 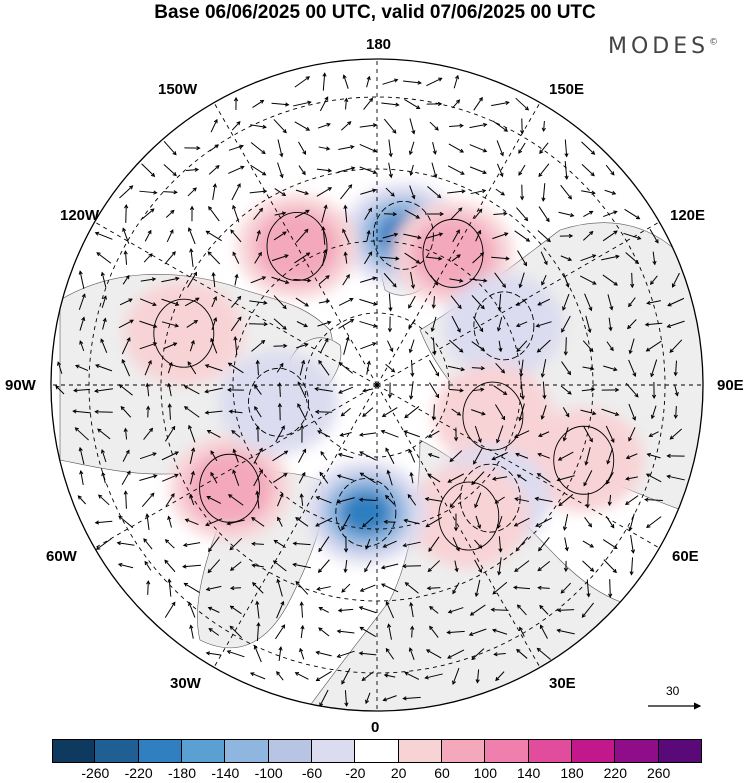 I want to click on height-contour, so click(x=297, y=246).